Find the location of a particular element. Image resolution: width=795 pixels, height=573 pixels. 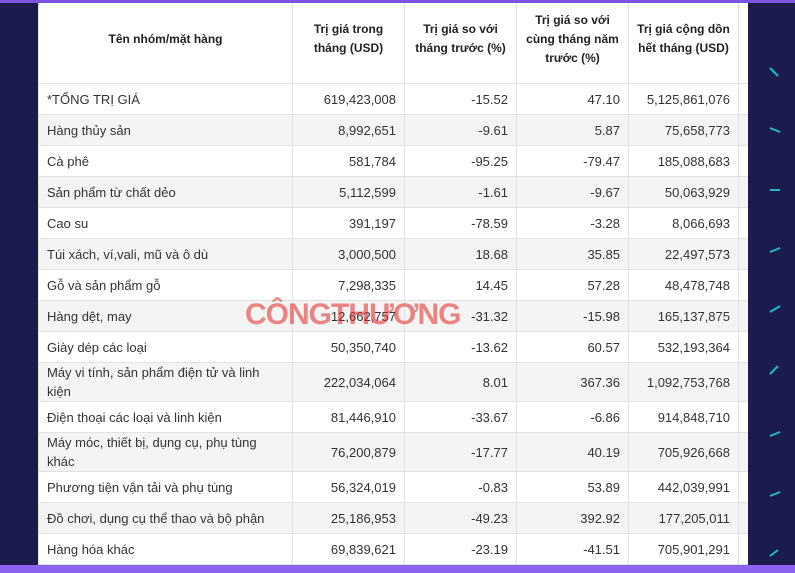

value-cell: 5.87 is located at coordinates (572, 130).